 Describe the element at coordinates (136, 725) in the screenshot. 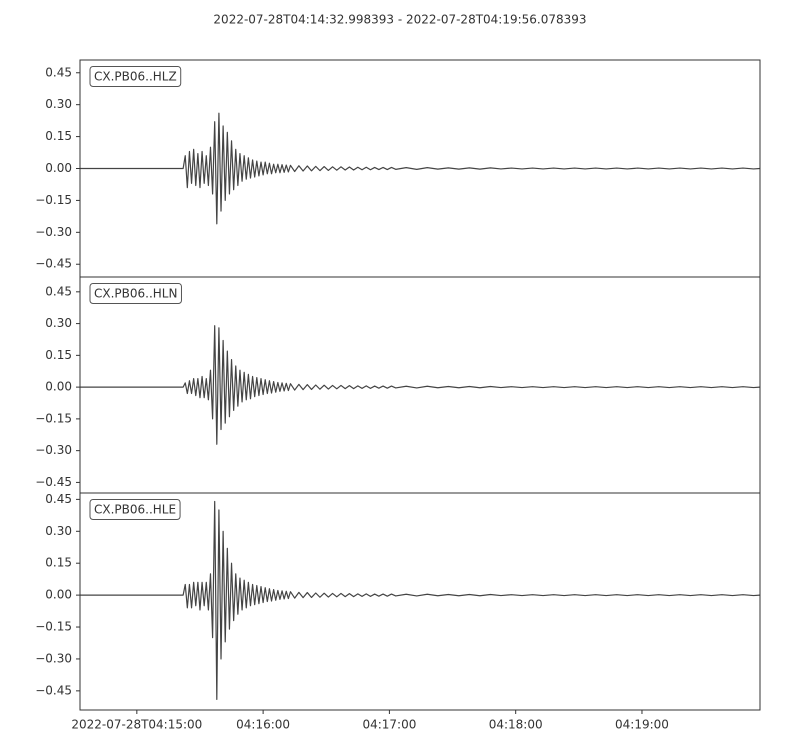

I see `x-tick-label: 2022-07-28T04:15:00` at that location.